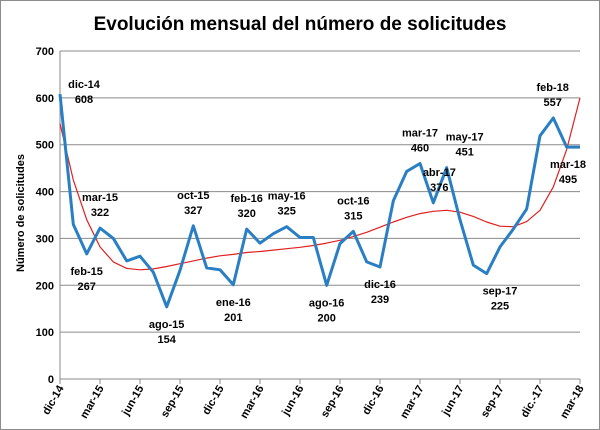 The height and width of the screenshot is (430, 600). I want to click on data-label-value: 225, so click(500, 307).